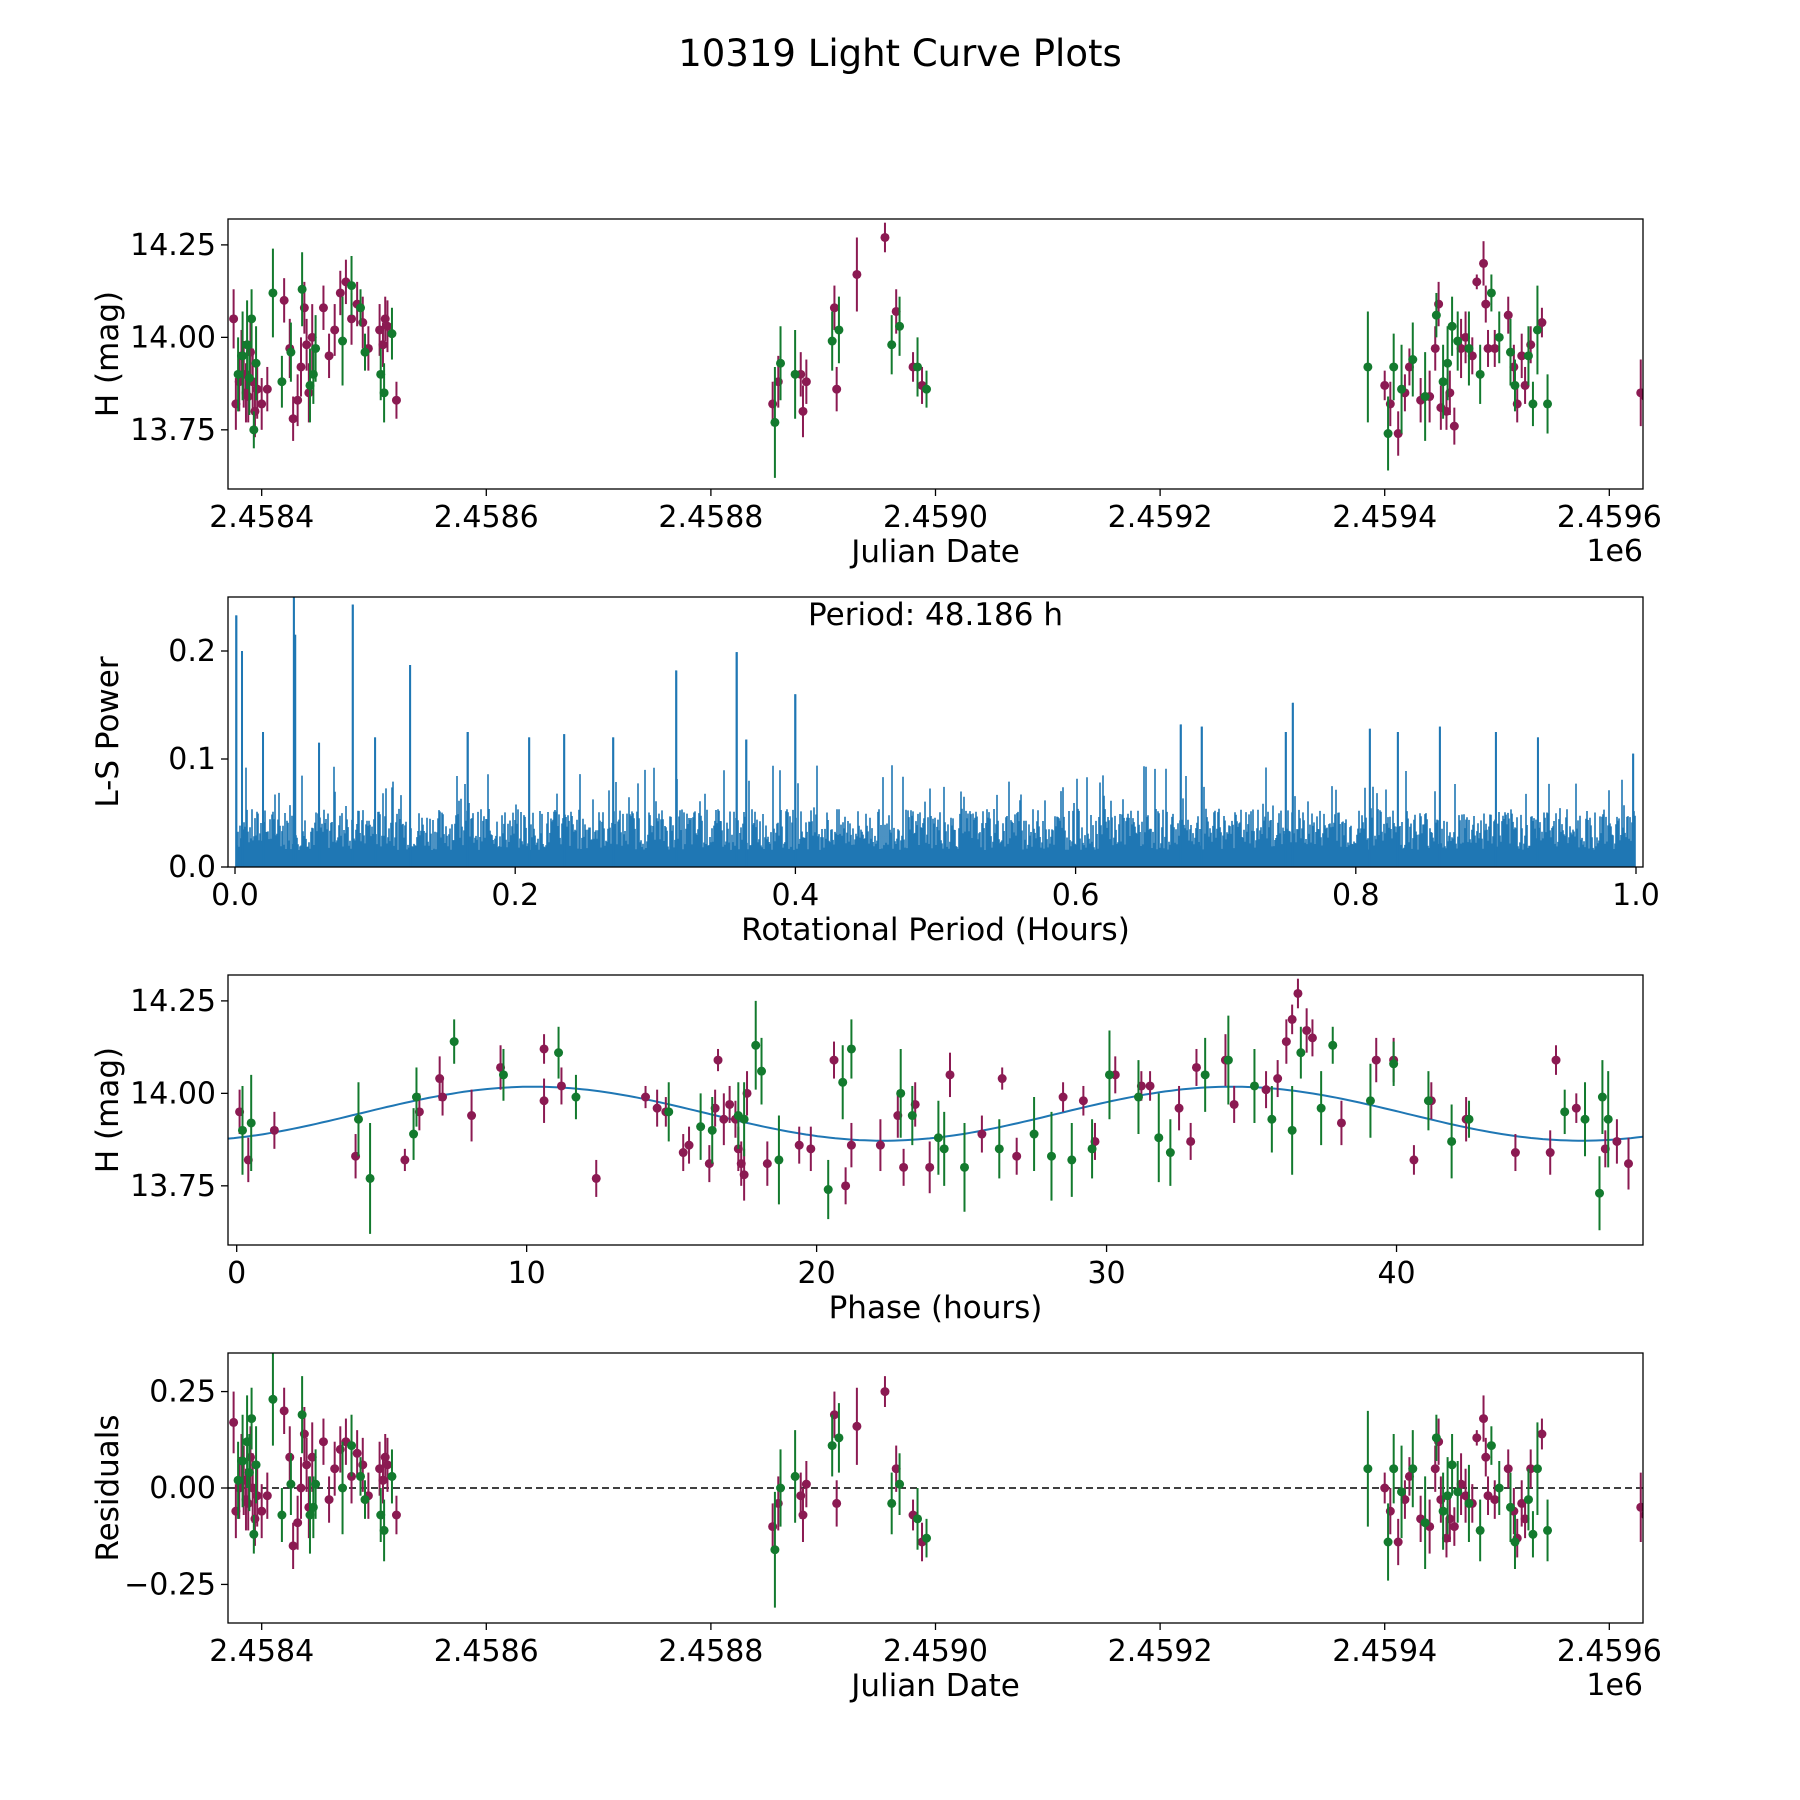 The image size is (1800, 1800). Describe the element at coordinates (1356, 895) in the screenshot. I see `x-tick-label: 0.8` at that location.